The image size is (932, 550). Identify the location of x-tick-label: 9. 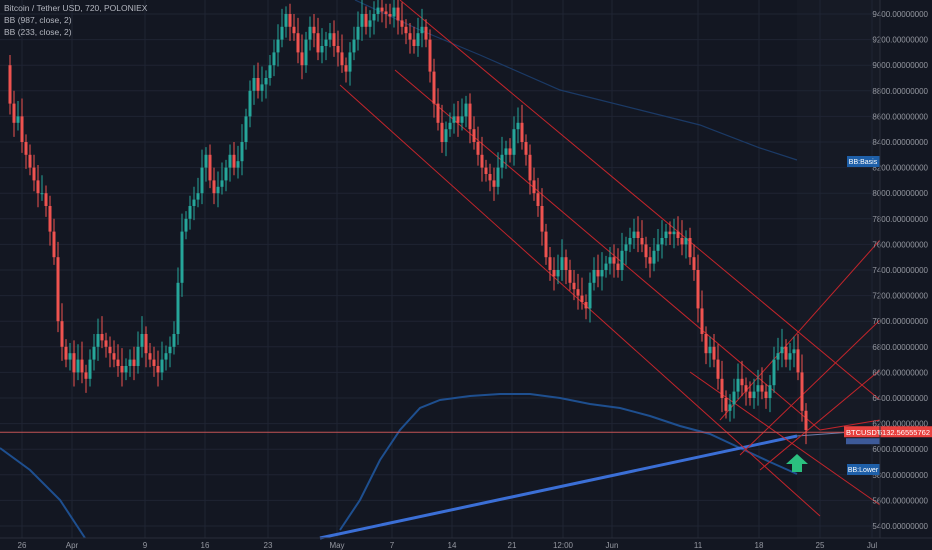
(145, 545).